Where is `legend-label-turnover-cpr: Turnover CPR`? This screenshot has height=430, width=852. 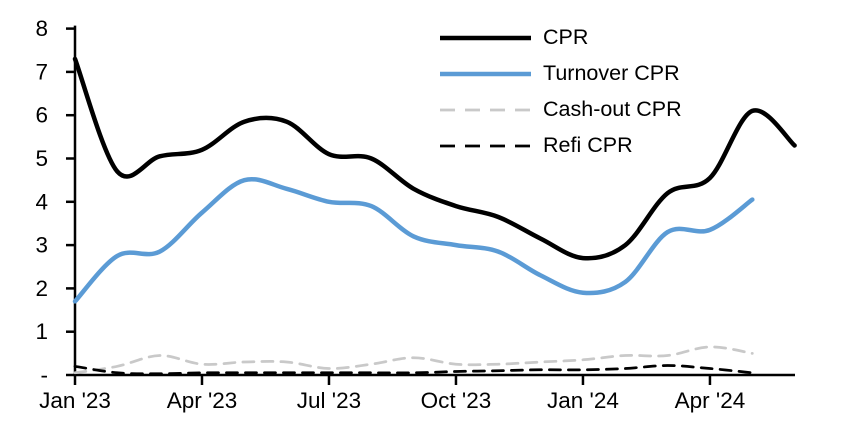 legend-label-turnover-cpr: Turnover CPR is located at coordinates (611, 73).